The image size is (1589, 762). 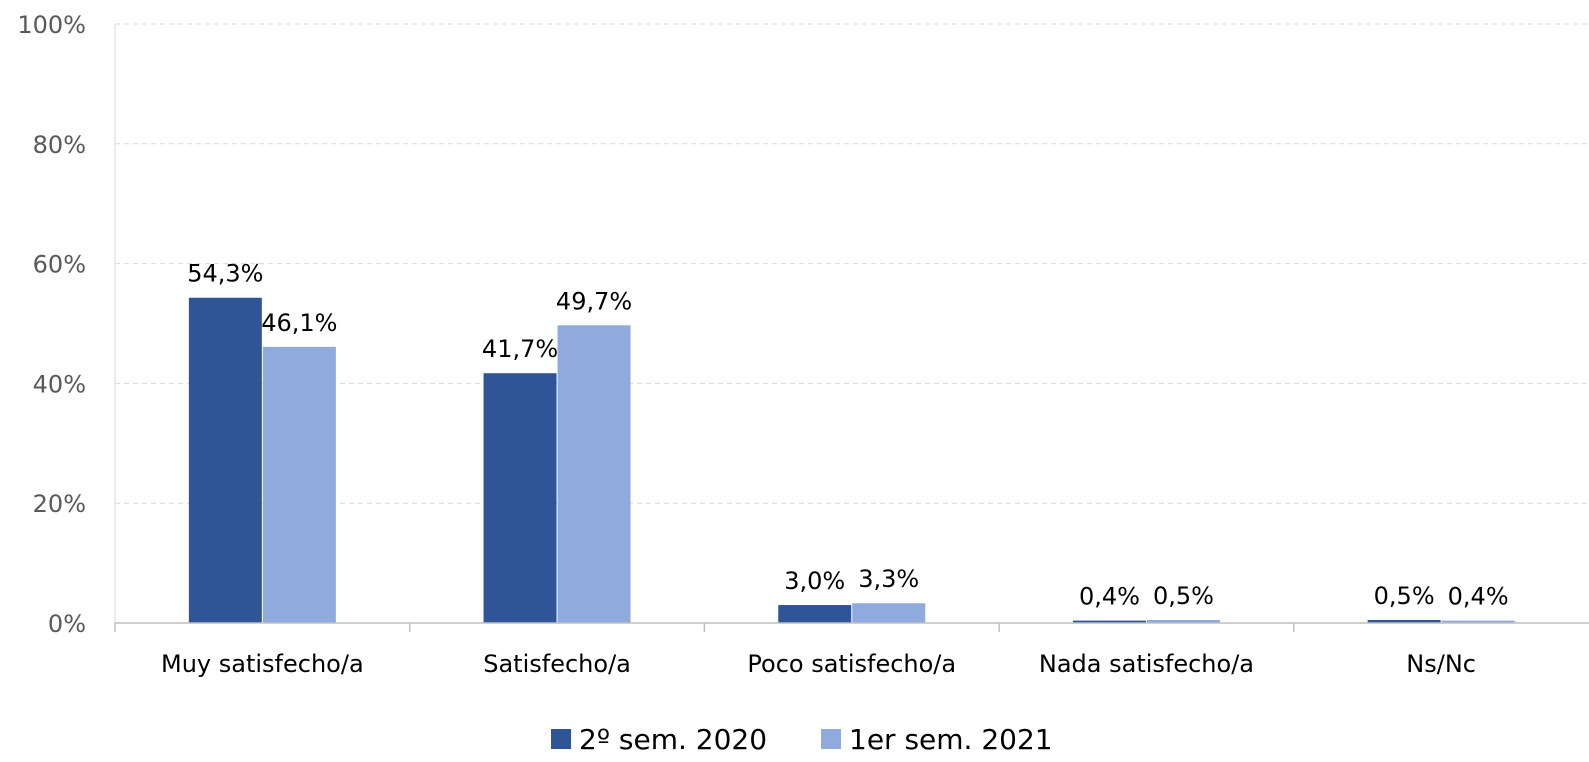 What do you see at coordinates (1146, 664) in the screenshot?
I see `x-category-label: Nada satisfecho/a` at bounding box center [1146, 664].